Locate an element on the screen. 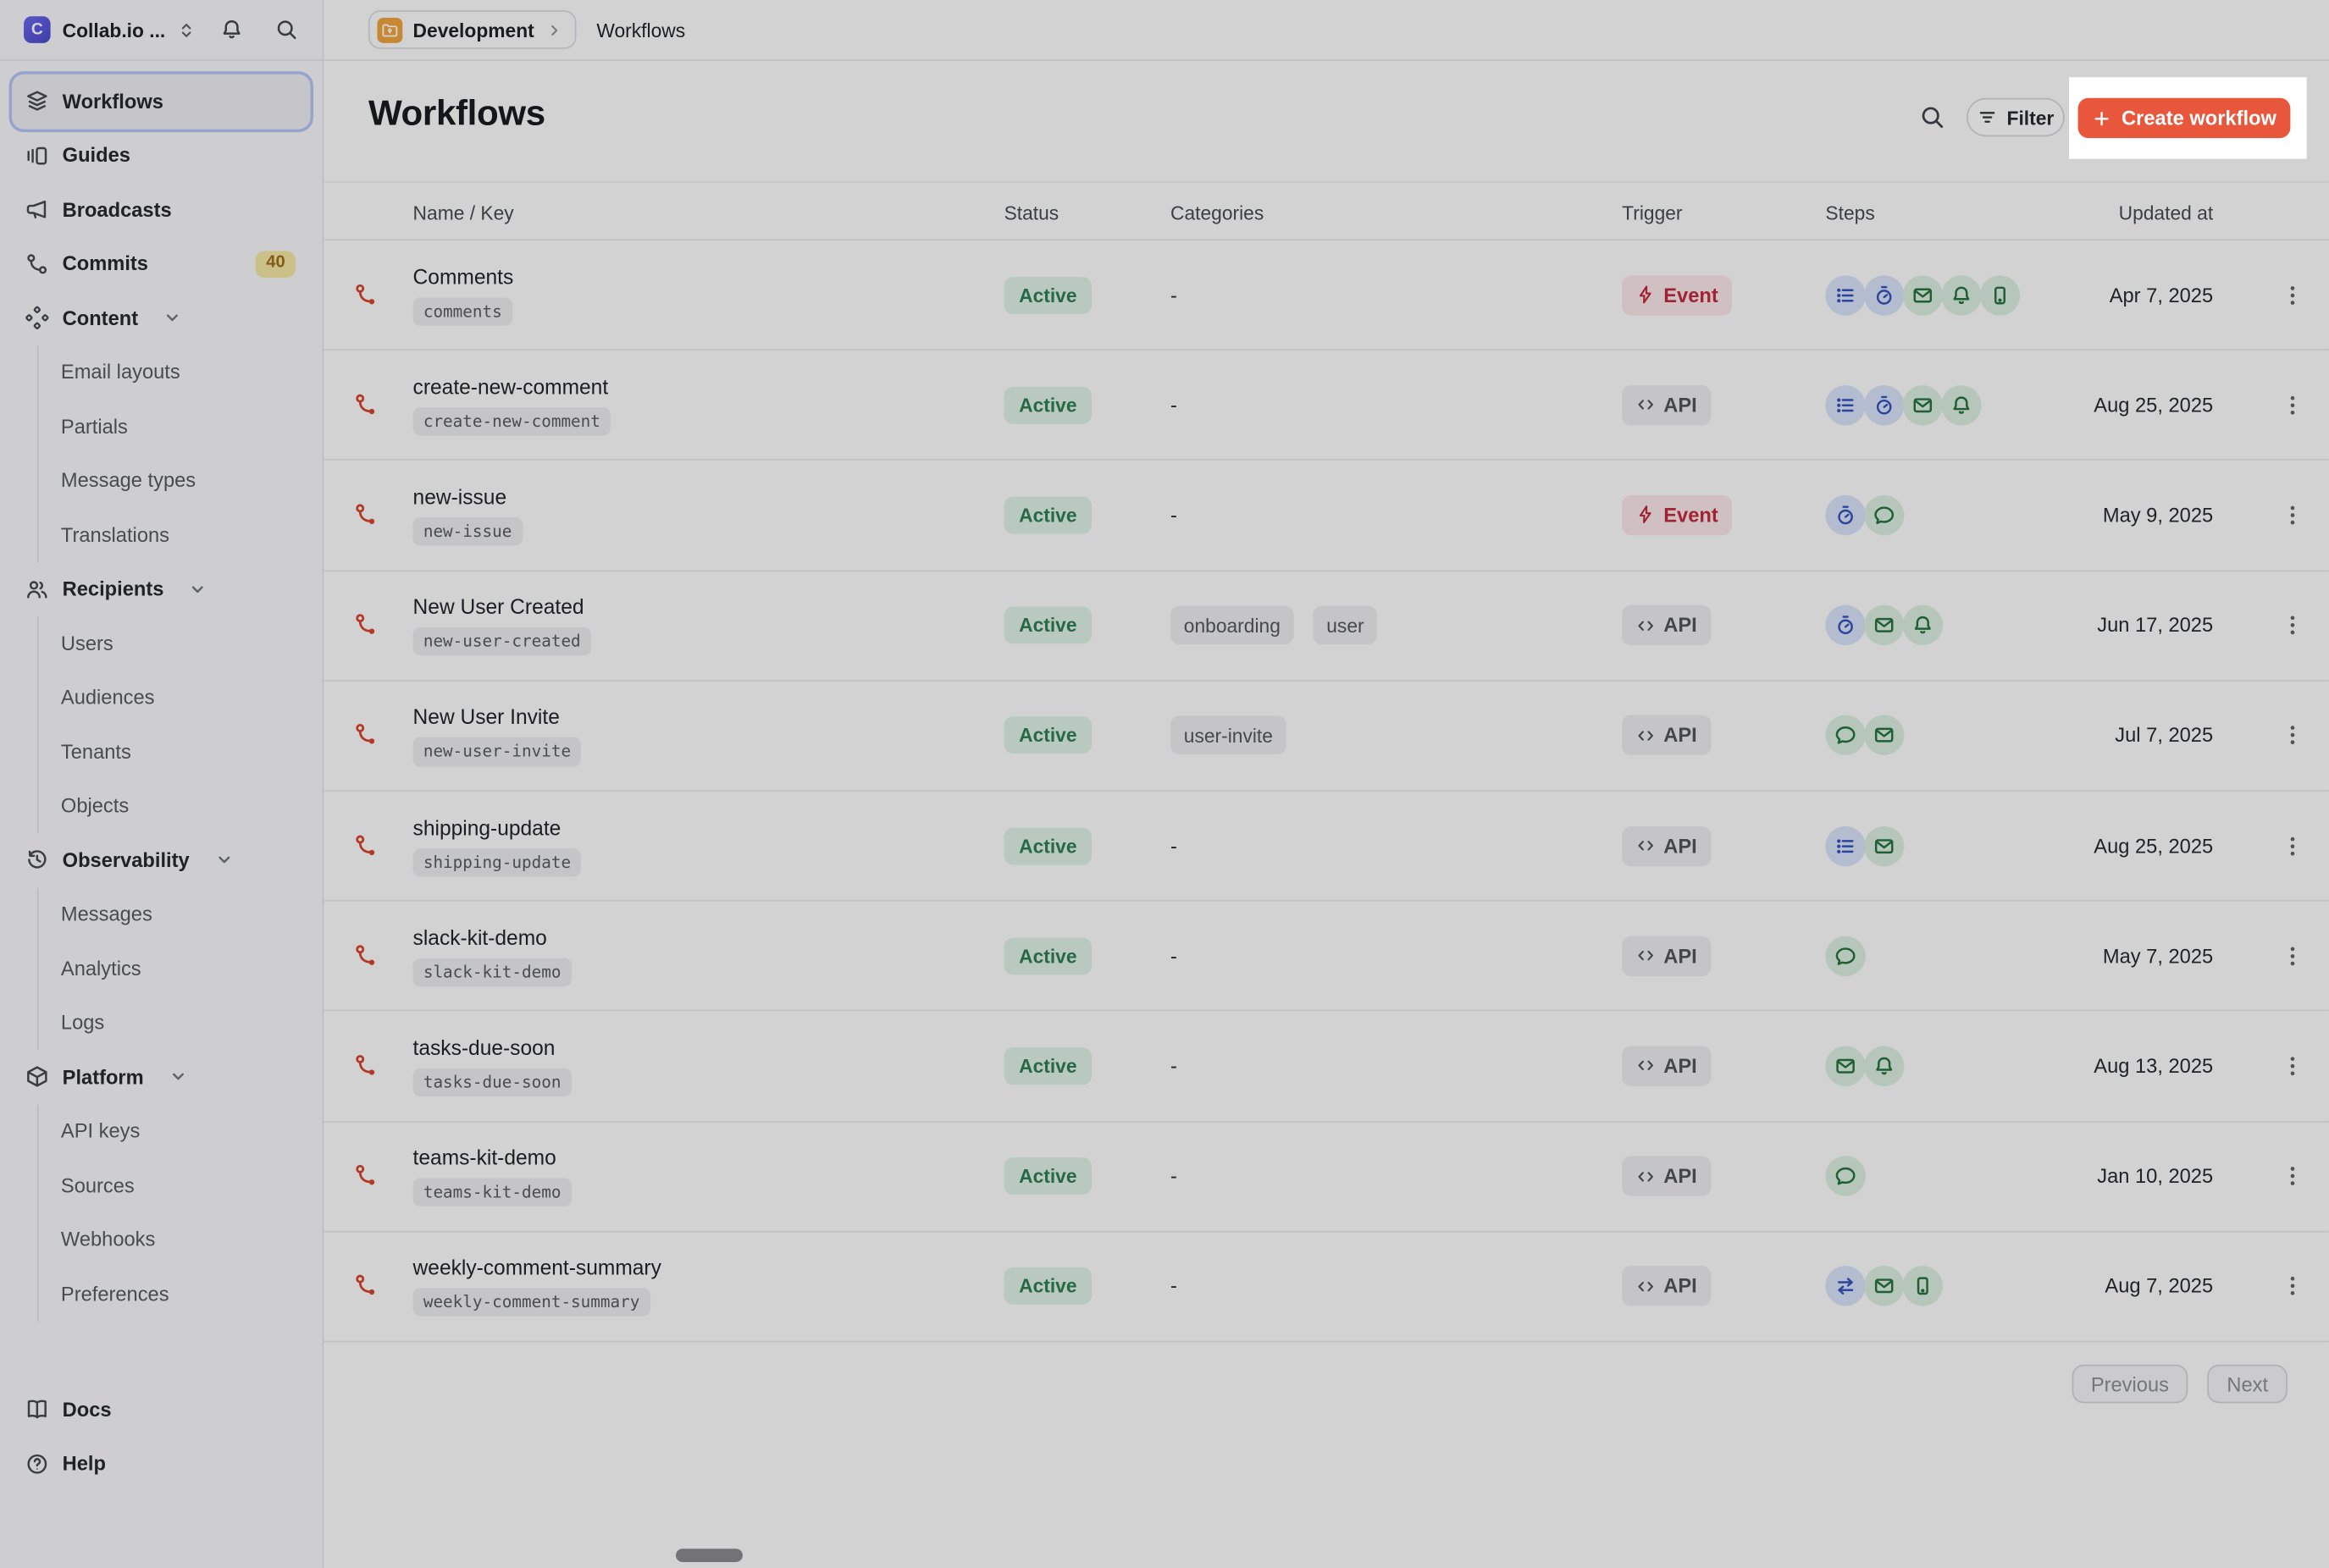  commit-branch-icon is located at coordinates (37, 264).